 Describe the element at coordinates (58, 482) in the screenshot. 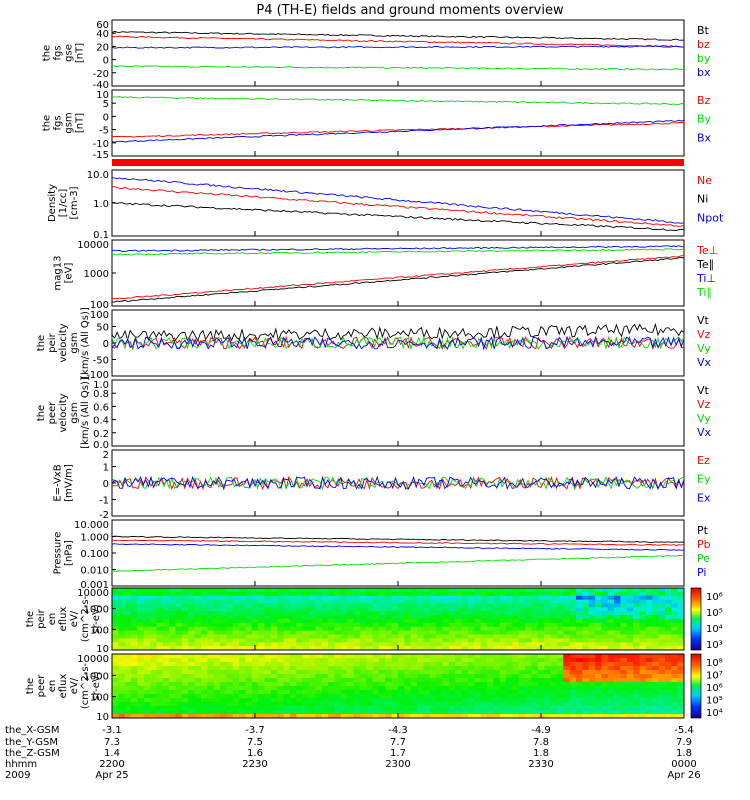

I see `y-axis-label: E=-VxB` at that location.